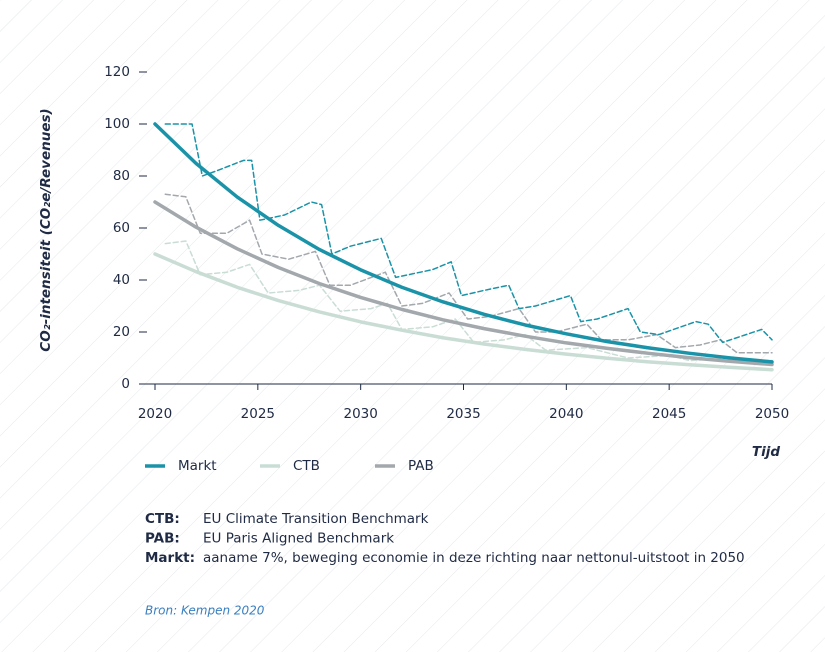 The height and width of the screenshot is (652, 825). What do you see at coordinates (468, 301) in the screenshot?
I see `dashed-line` at bounding box center [468, 301].